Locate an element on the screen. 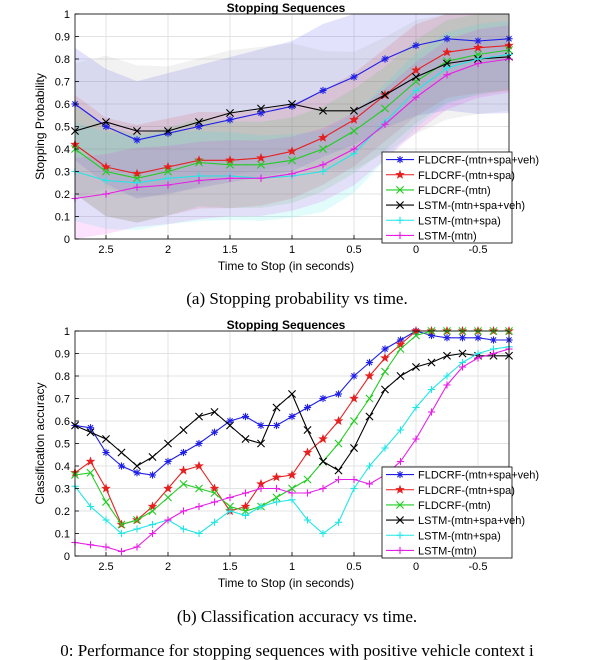  x-axis-label: Time to Stop (in seconds) is located at coordinates (286, 266).